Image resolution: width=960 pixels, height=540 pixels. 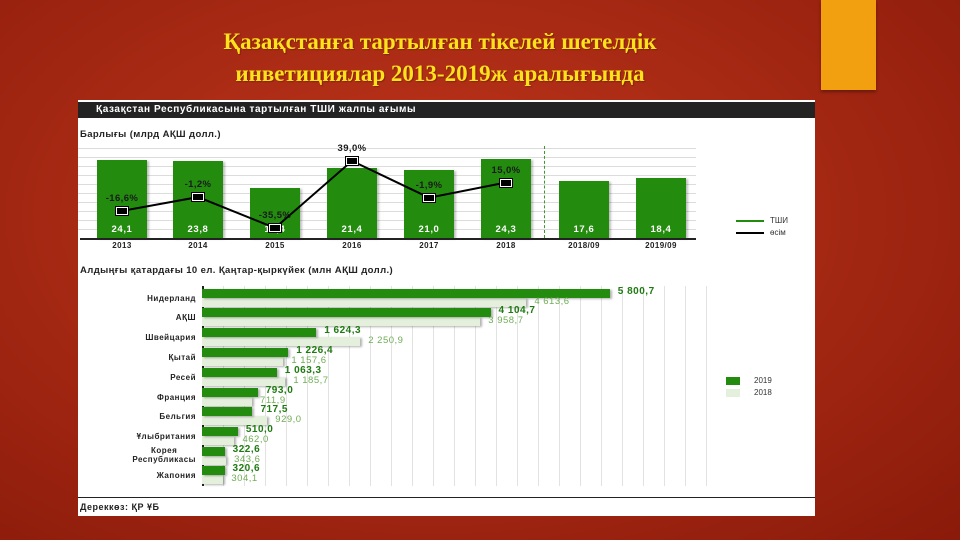 I want to click on legend-swatch-2019, so click(x=733, y=380).